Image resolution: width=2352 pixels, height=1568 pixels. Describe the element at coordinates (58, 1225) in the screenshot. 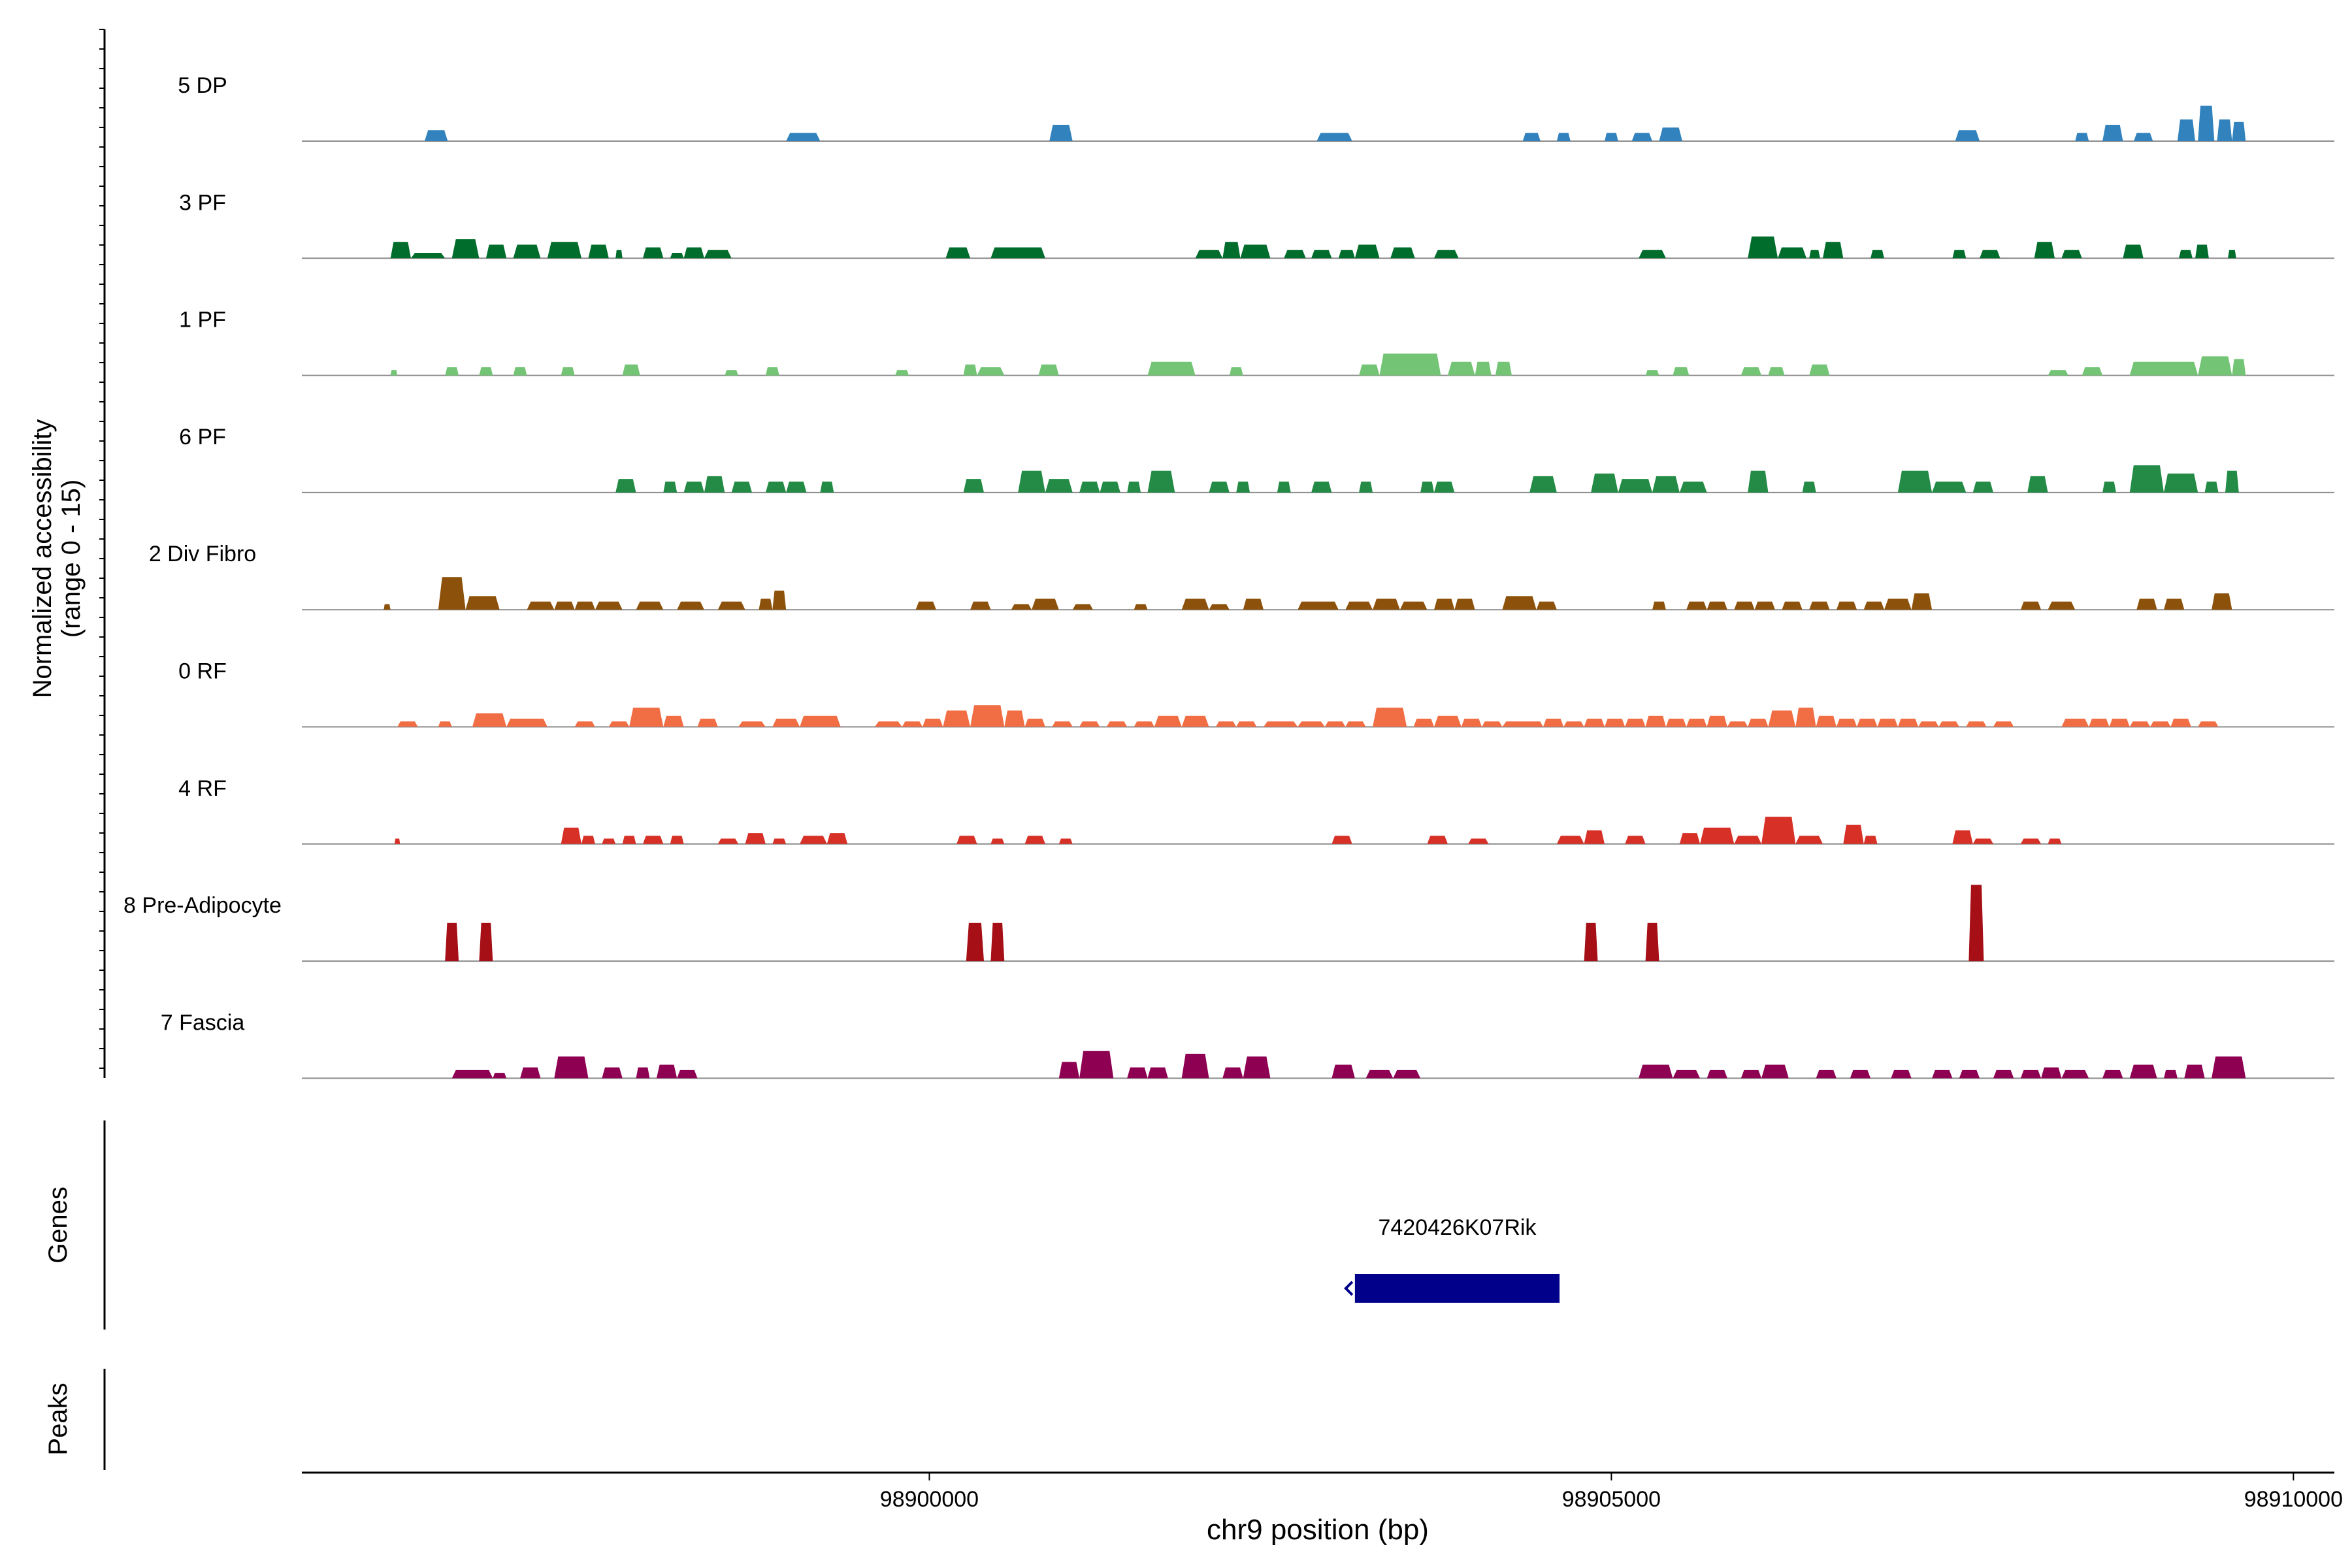

I see `genes-panel-label: Genes` at that location.